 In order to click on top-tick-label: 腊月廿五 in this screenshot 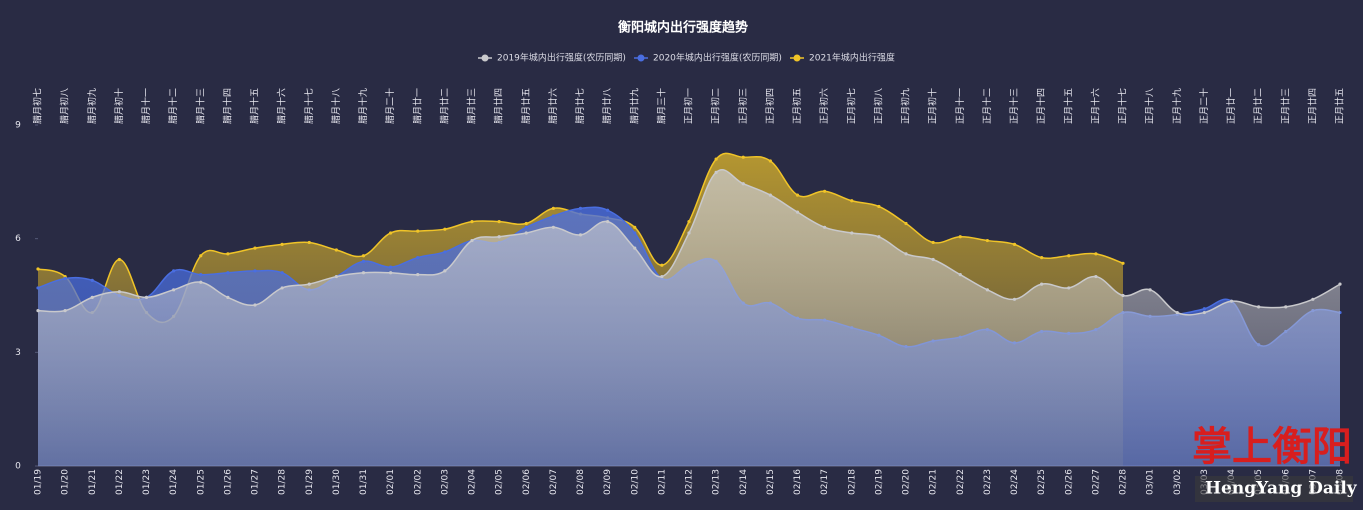, I will do `click(526, 106)`.